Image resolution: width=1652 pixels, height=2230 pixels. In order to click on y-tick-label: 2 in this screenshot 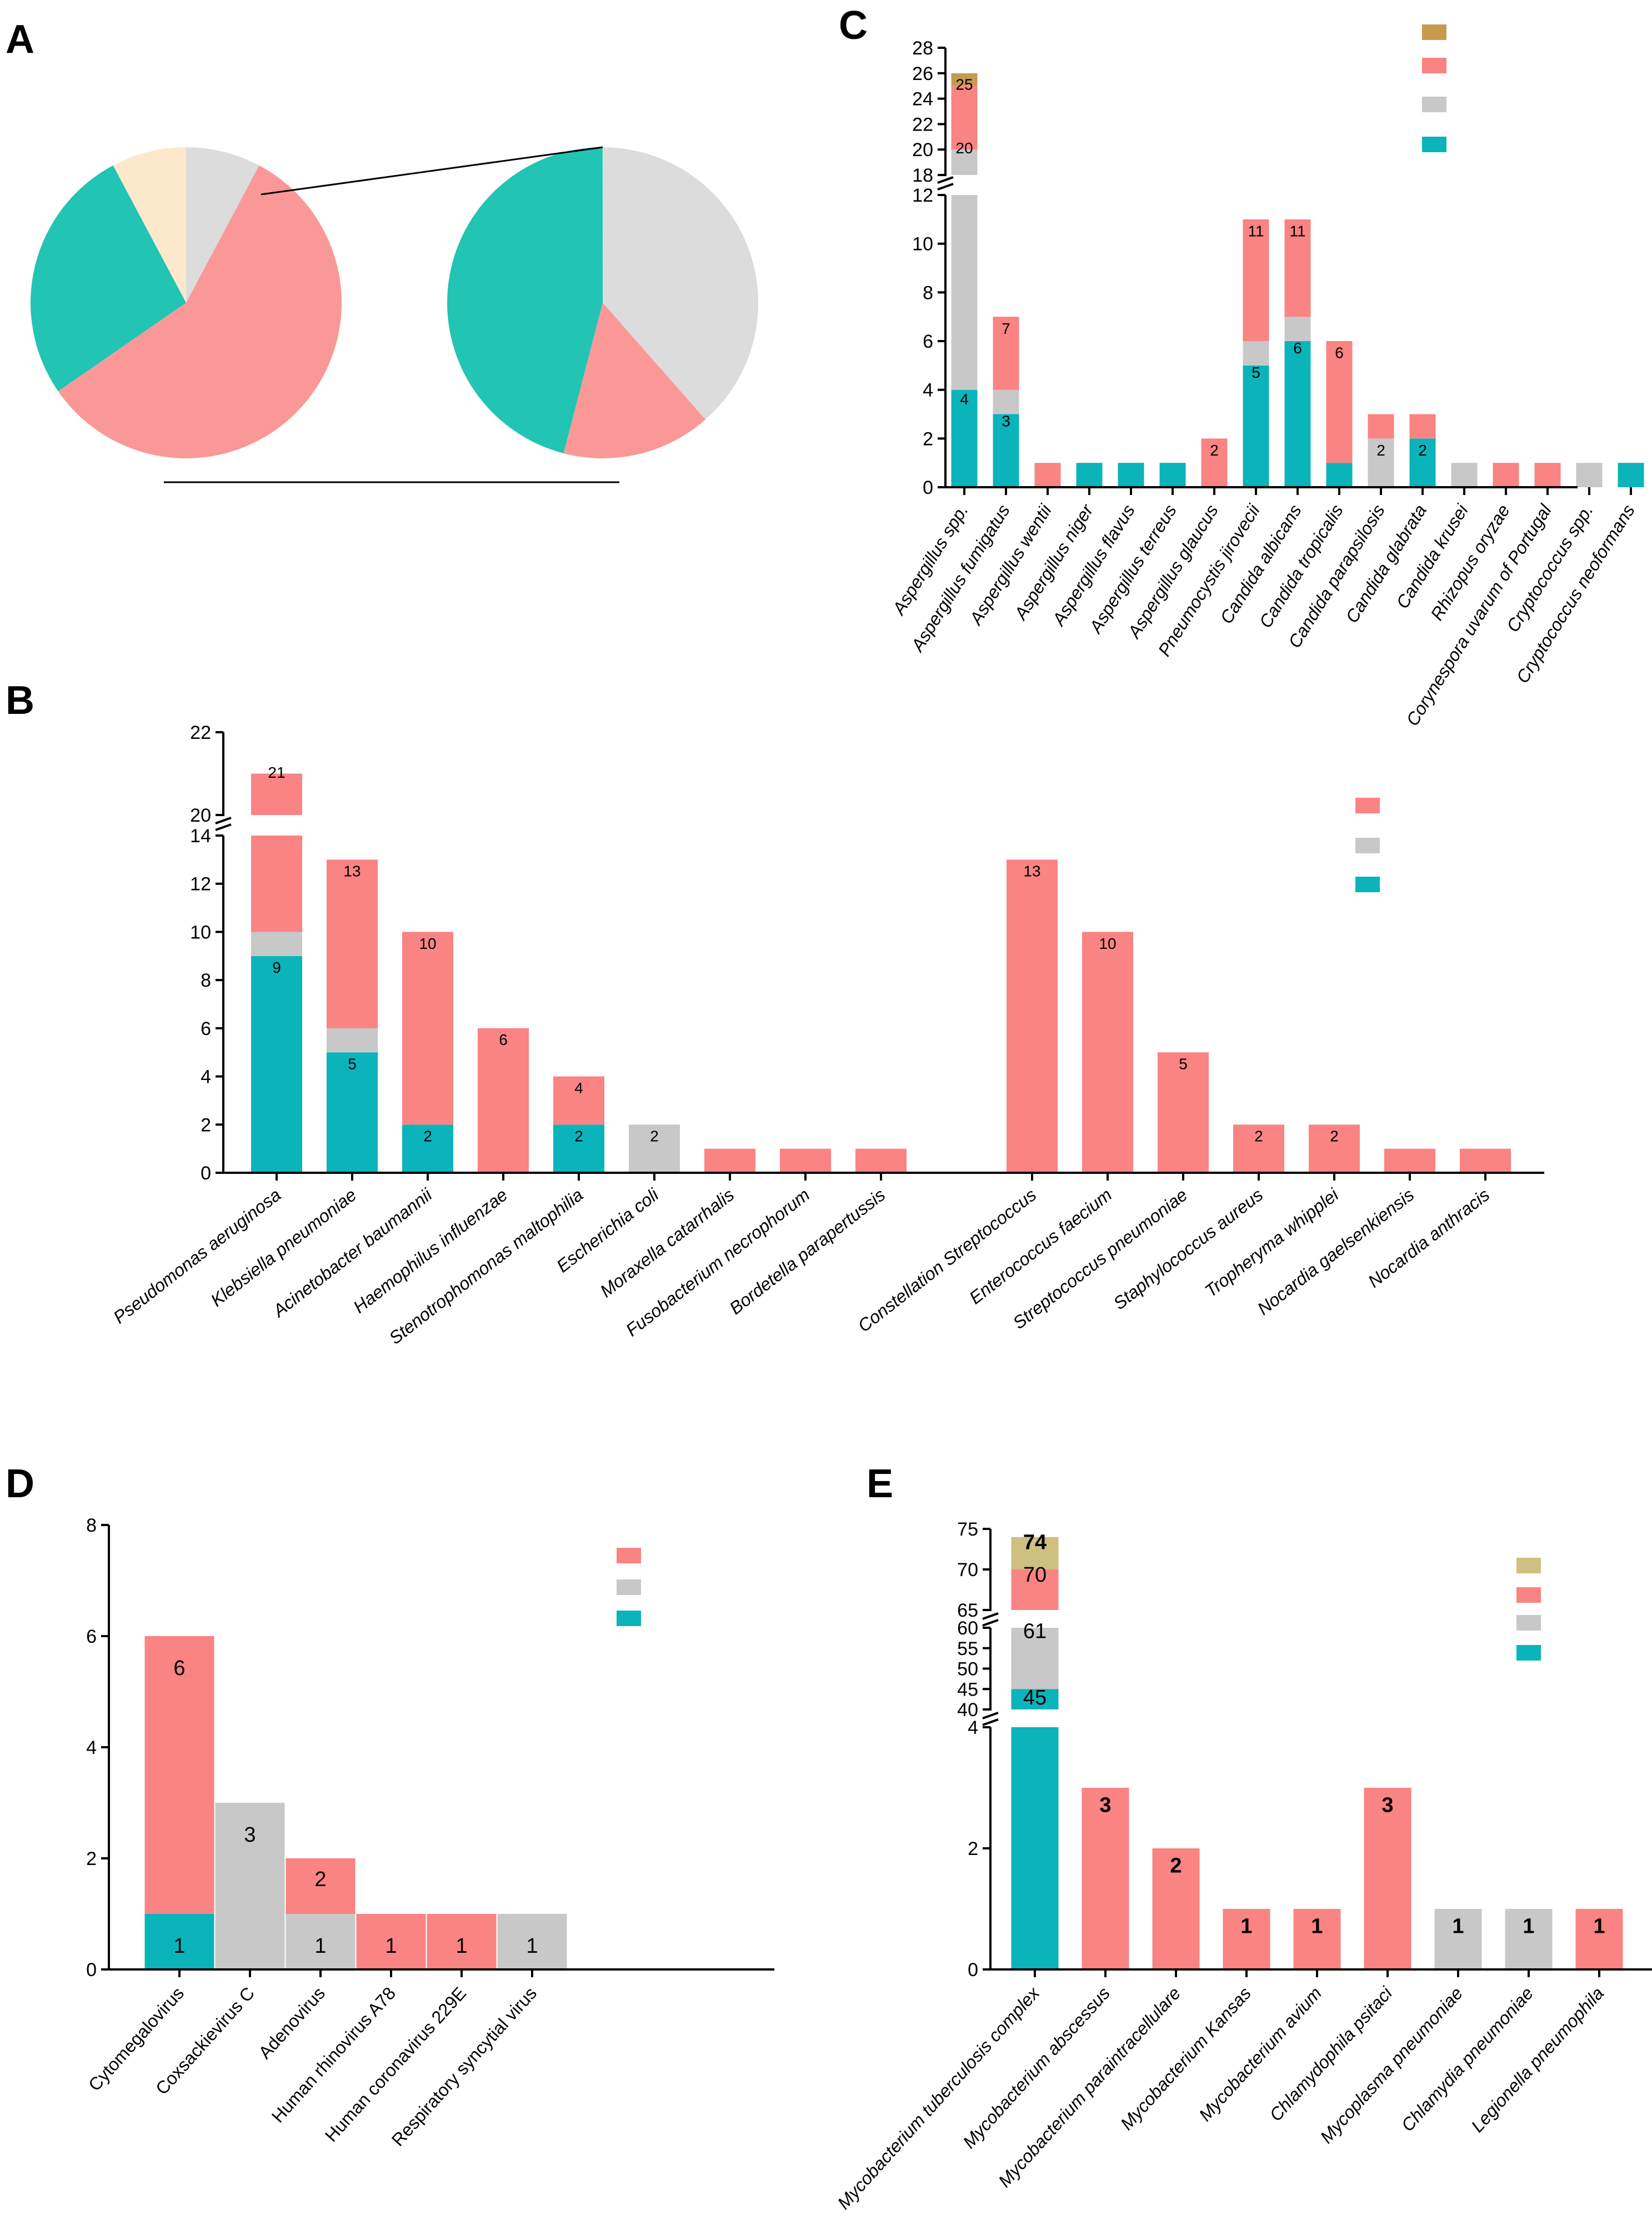, I will do `click(928, 439)`.